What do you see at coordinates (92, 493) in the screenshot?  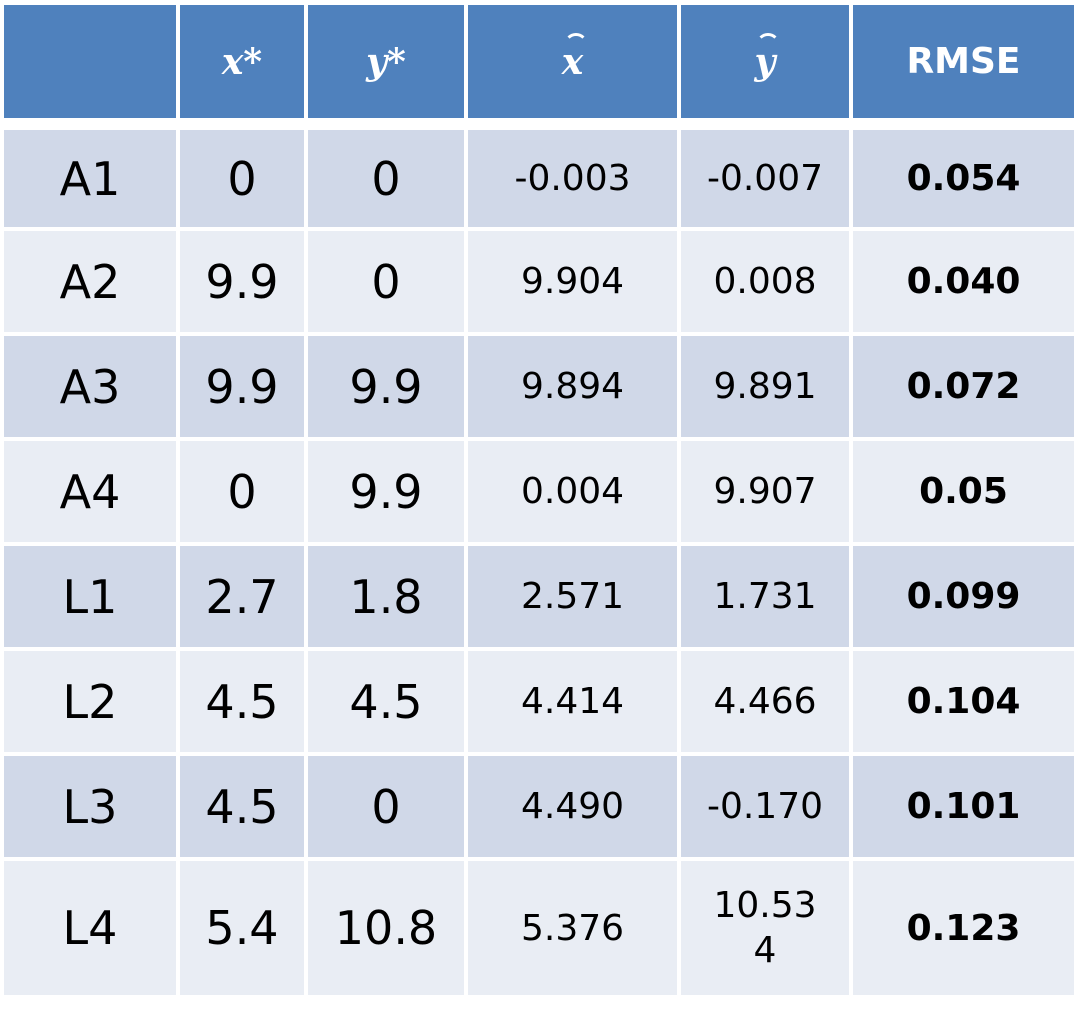 I see `row-label: A4` at bounding box center [92, 493].